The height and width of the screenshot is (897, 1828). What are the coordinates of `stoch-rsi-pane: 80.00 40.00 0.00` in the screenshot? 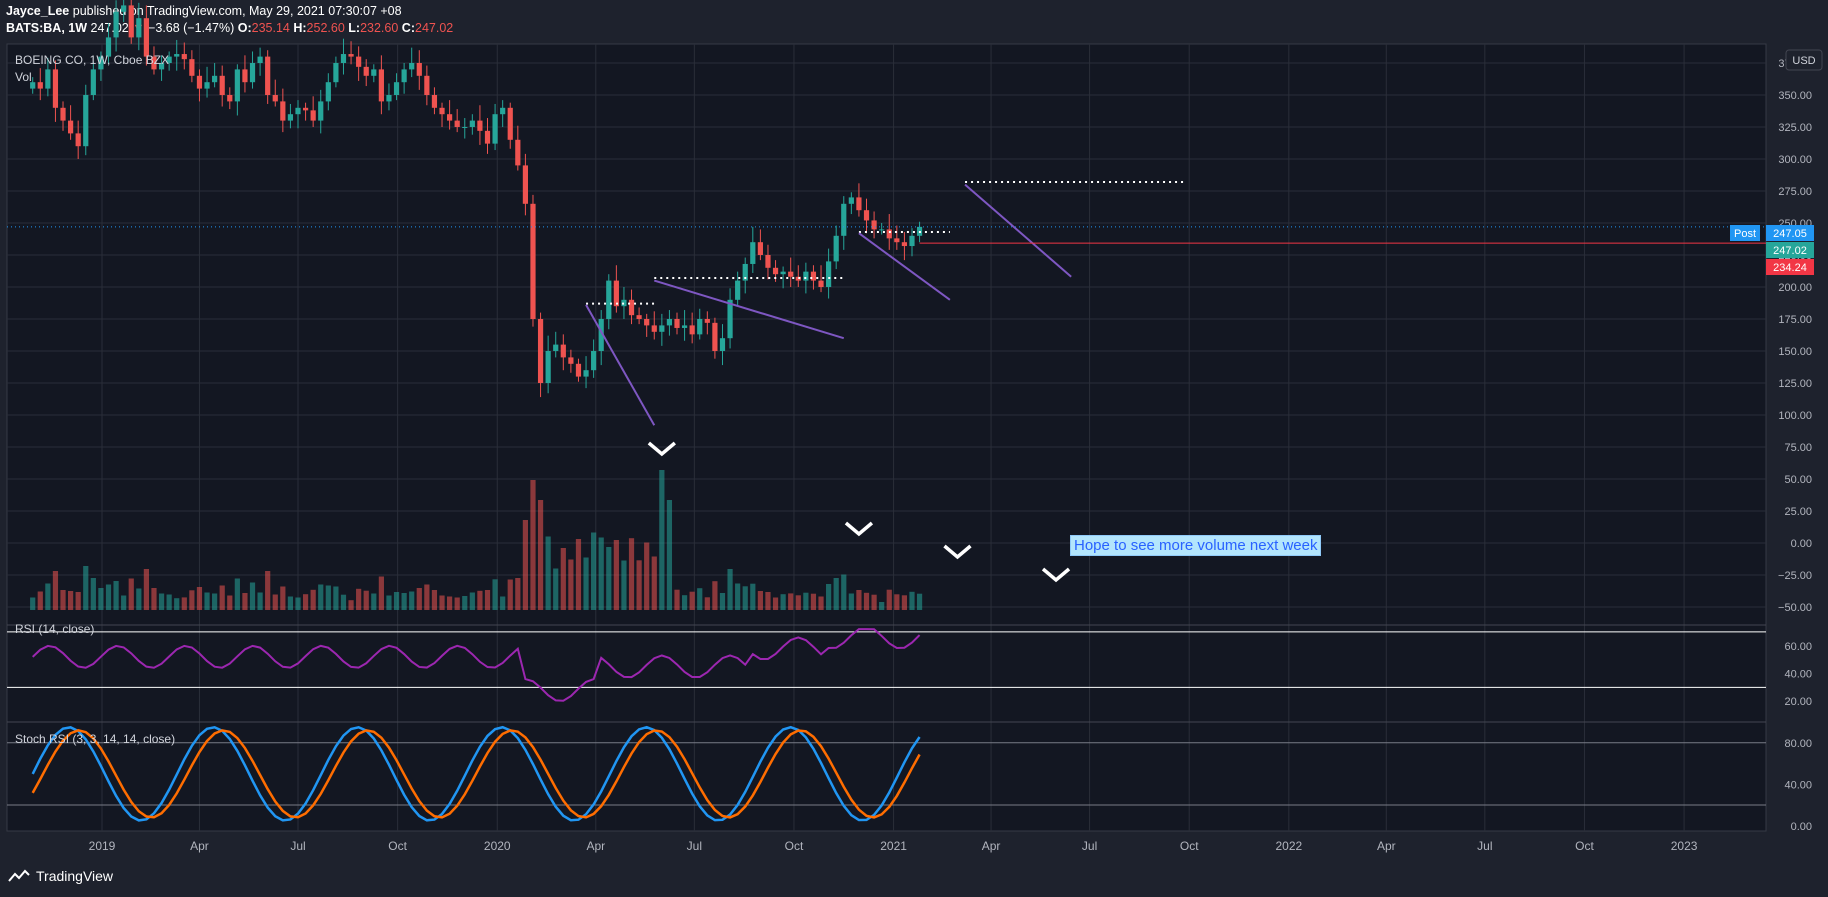 It's located at (909, 779).